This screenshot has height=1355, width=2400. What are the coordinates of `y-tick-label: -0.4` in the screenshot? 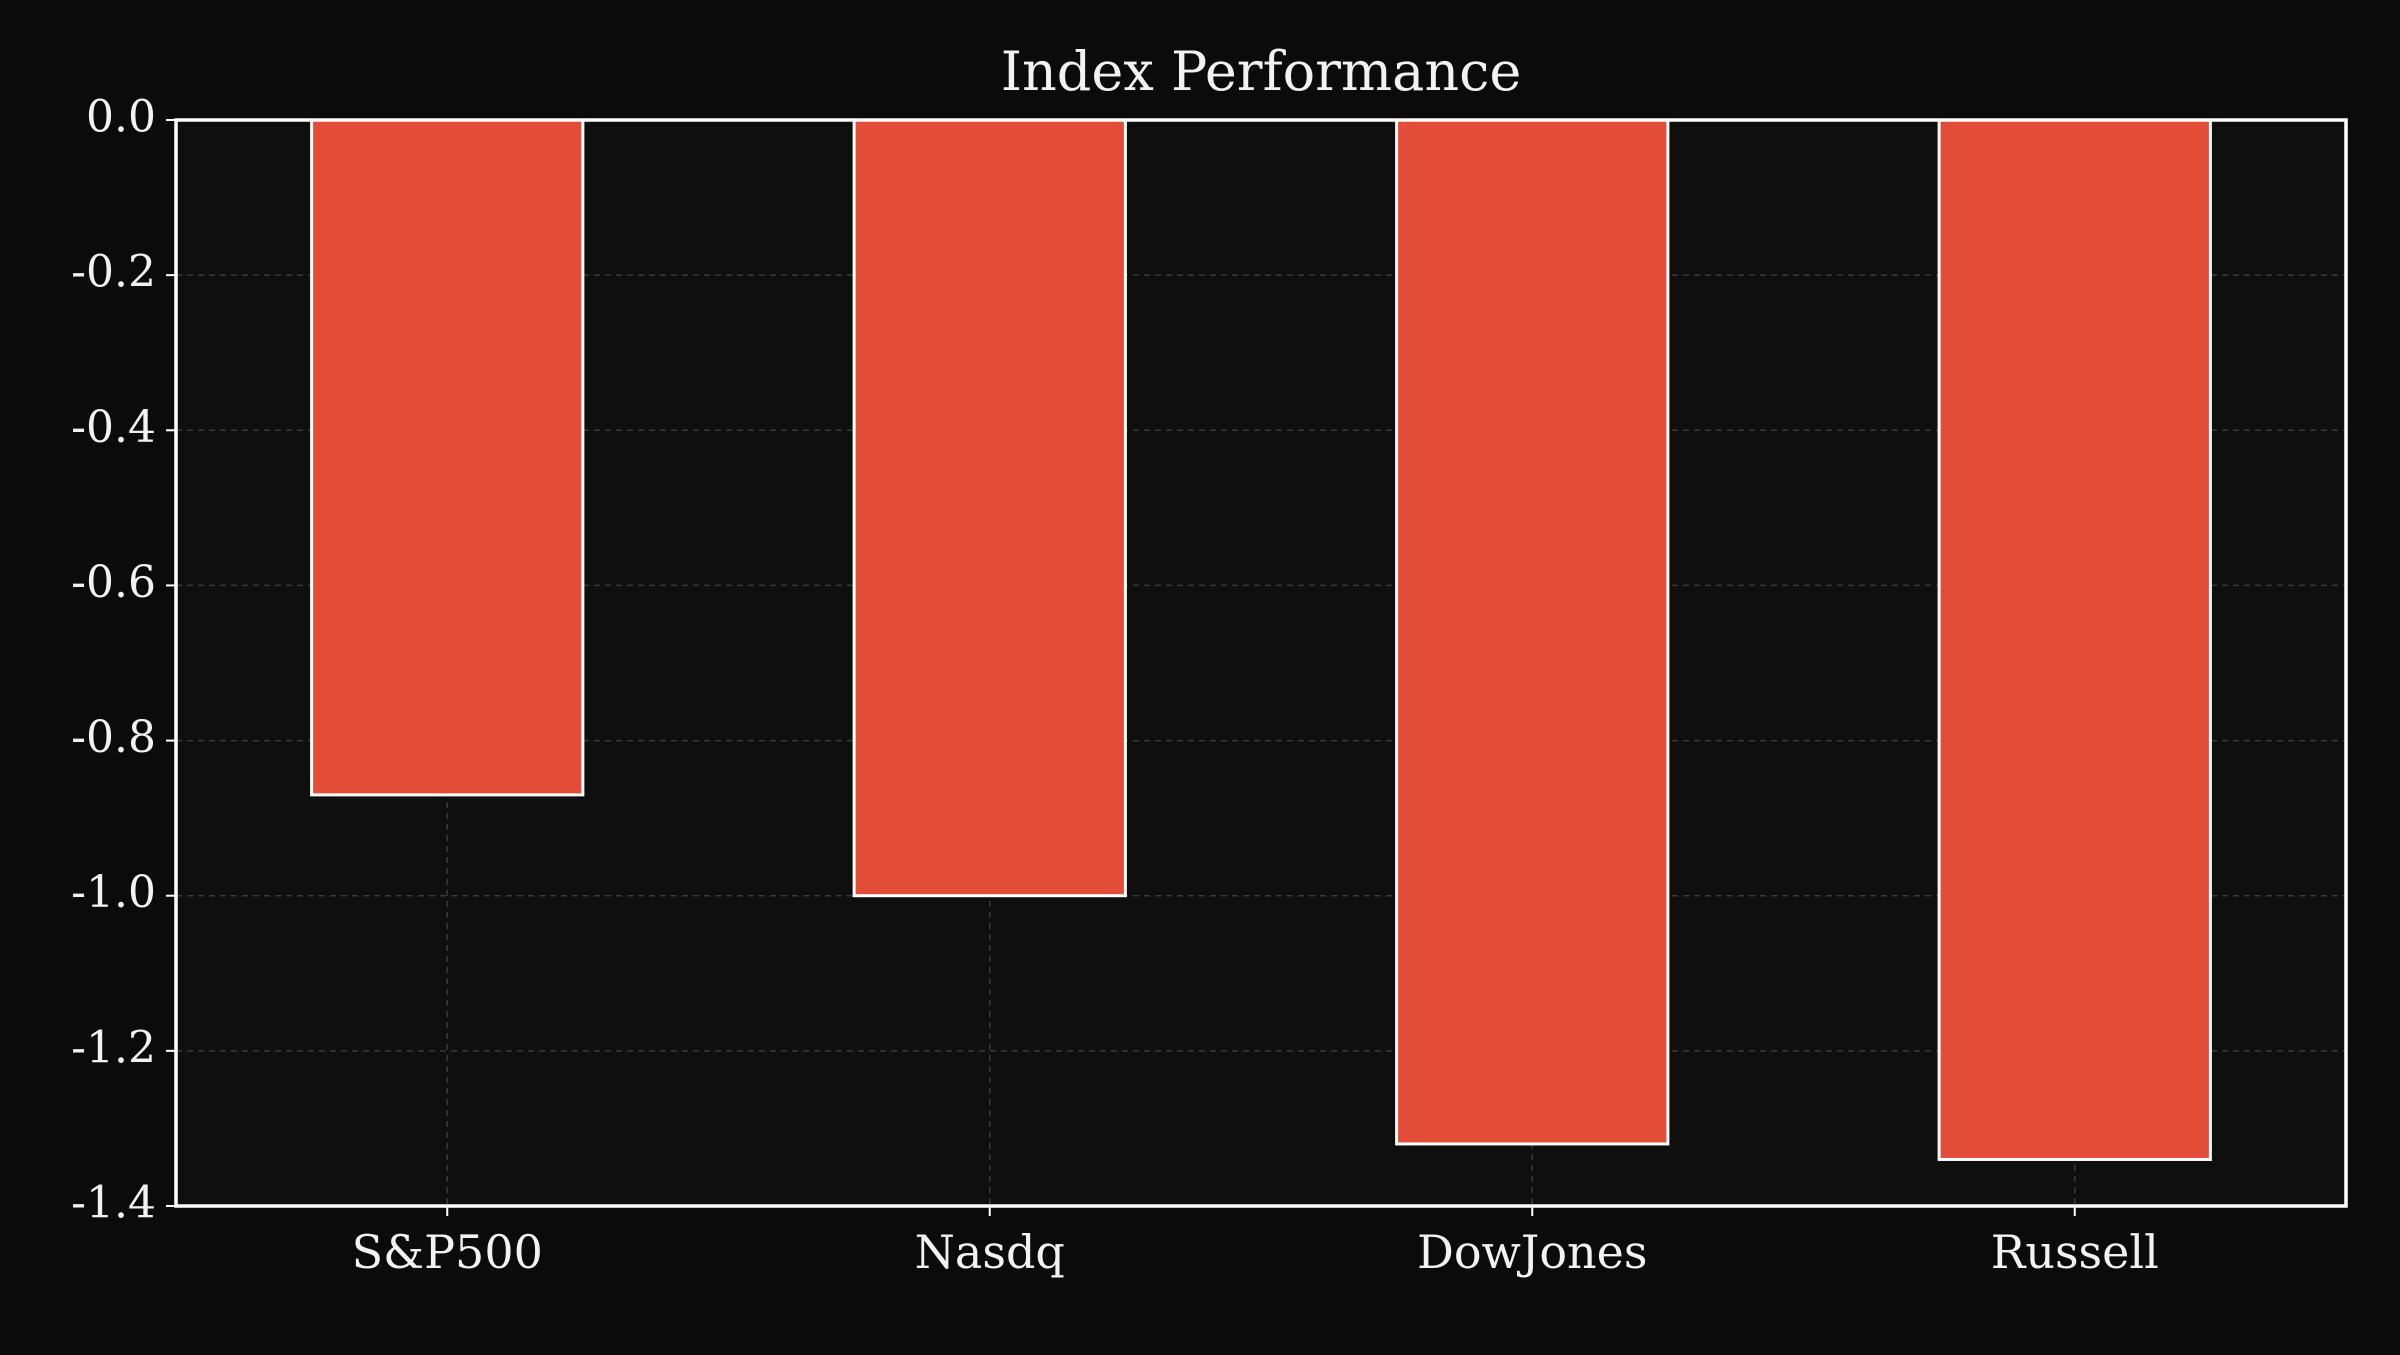 It's located at (113, 427).